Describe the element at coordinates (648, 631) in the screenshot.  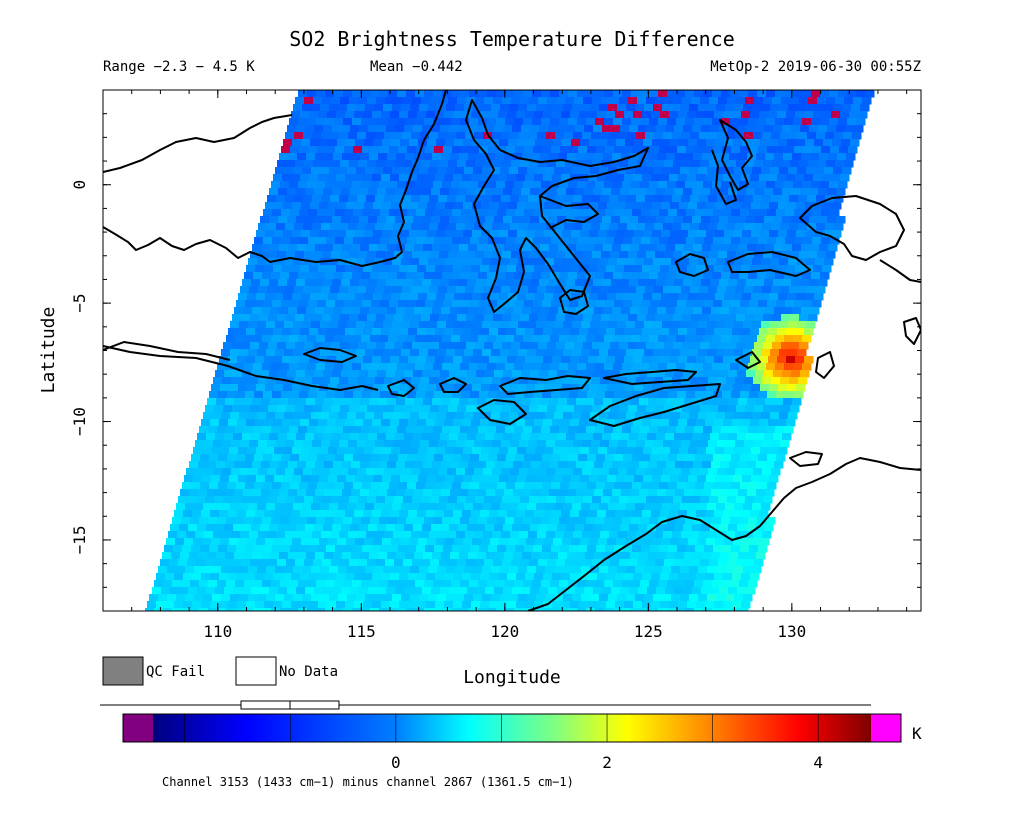
I see `x-tick-label: 125` at that location.